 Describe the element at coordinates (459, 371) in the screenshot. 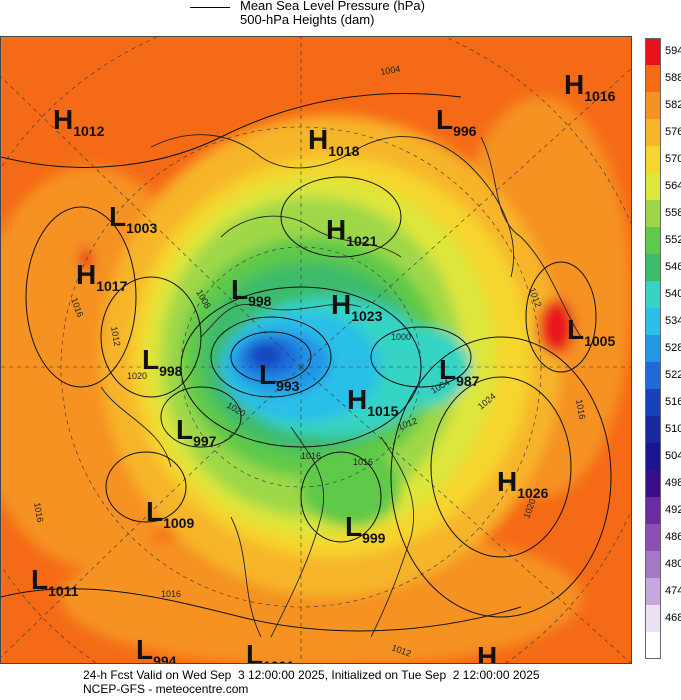

I see `low-pressure-label: L987` at that location.